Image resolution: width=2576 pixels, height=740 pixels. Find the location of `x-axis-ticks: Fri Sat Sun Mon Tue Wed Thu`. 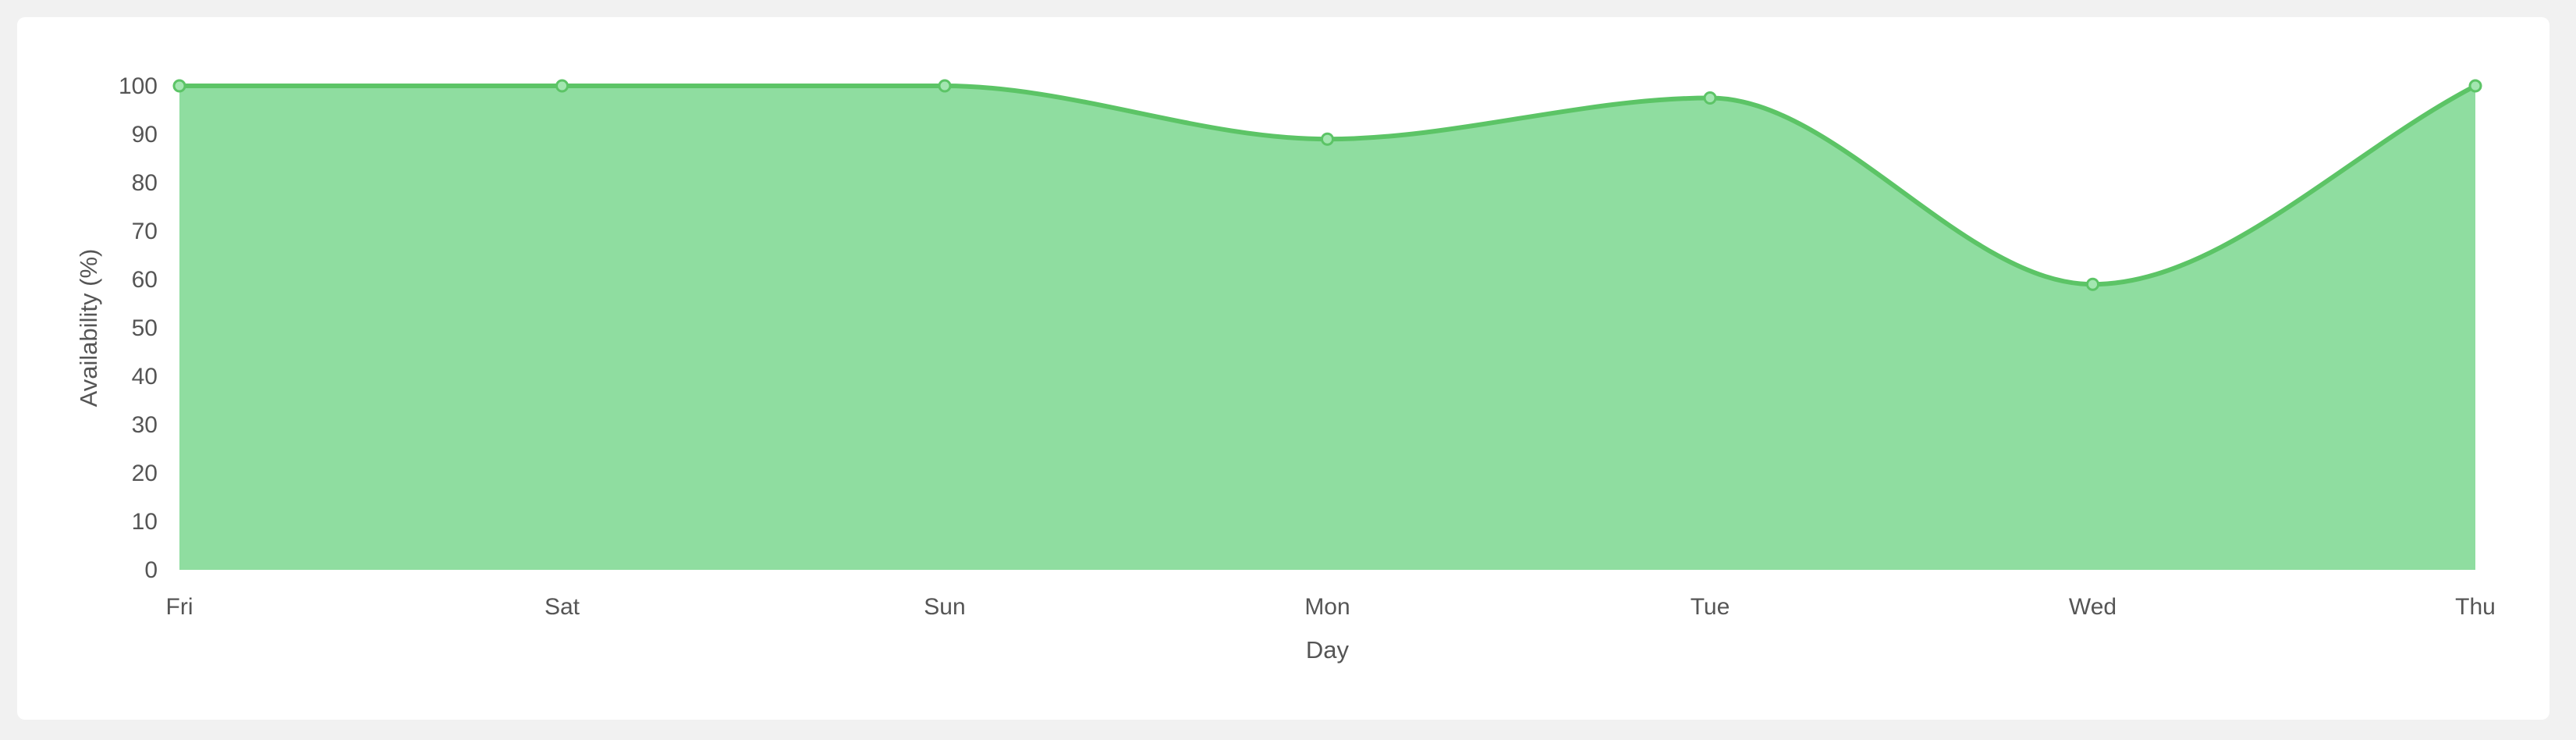

x-axis-ticks: Fri Sat Sun Mon Tue Wed Thu is located at coordinates (1331, 607).